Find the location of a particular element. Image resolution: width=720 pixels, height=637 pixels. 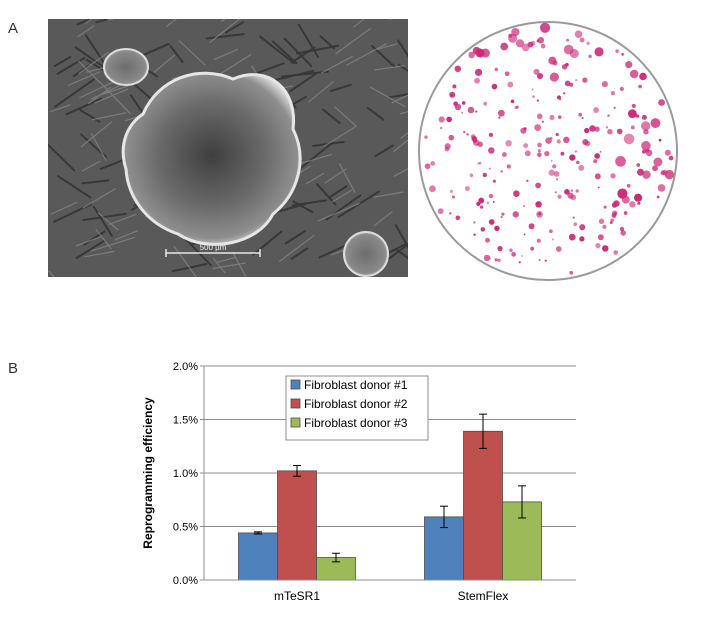

legend-swatch is located at coordinates (295, 384).